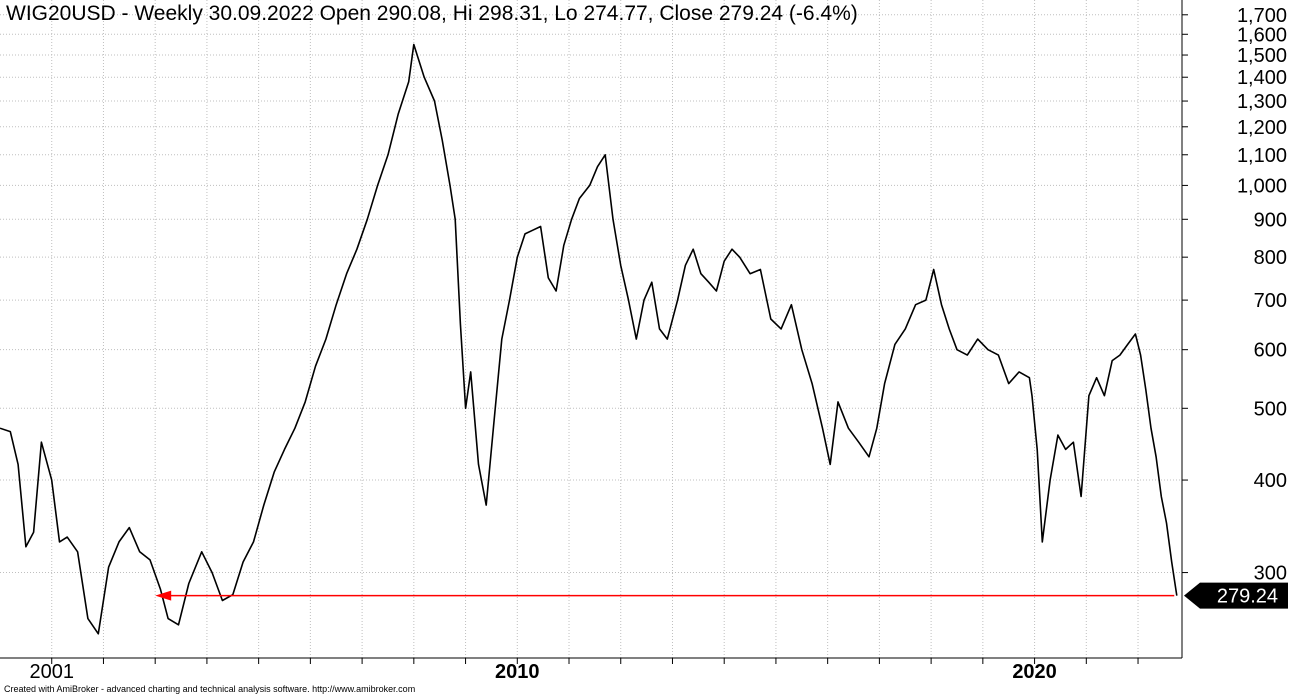 The image size is (1292, 695). I want to click on y-tick-label: 400, so click(1270, 481).